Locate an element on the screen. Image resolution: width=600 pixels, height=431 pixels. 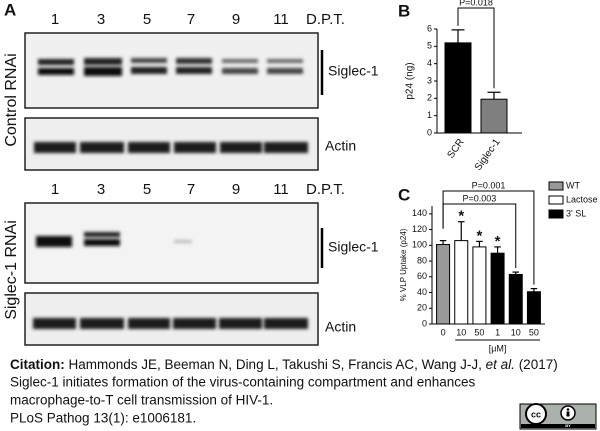
x-tick-label: SCR is located at coordinates (455, 149).